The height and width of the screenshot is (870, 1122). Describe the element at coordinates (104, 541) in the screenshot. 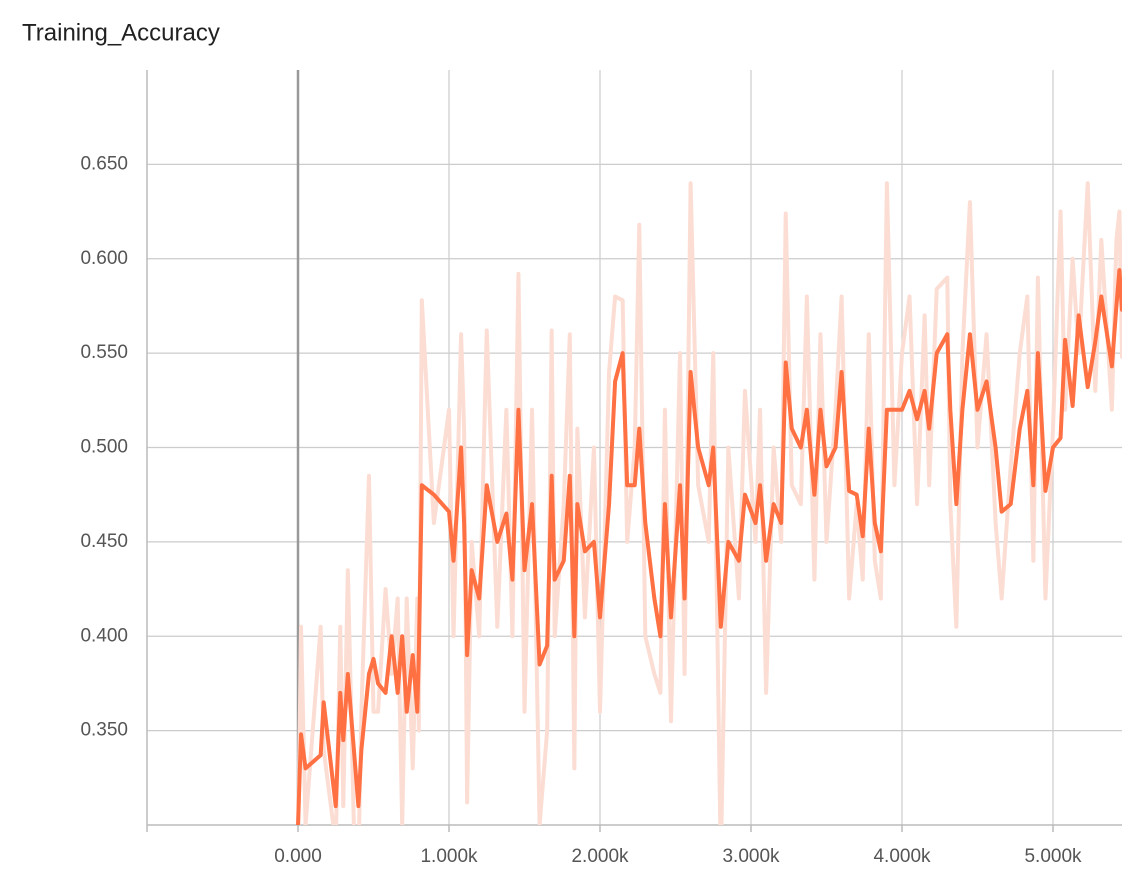

I see `y-tick-label: 0.450` at that location.